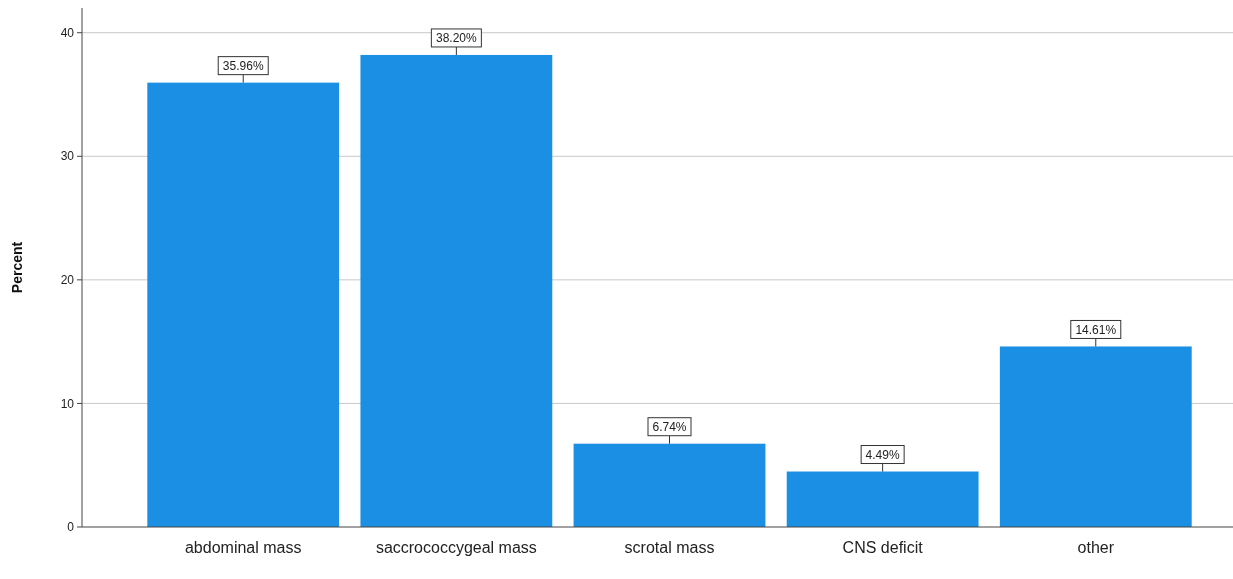 This screenshot has width=1233, height=579. I want to click on data-label: 14.61%, so click(1096, 329).